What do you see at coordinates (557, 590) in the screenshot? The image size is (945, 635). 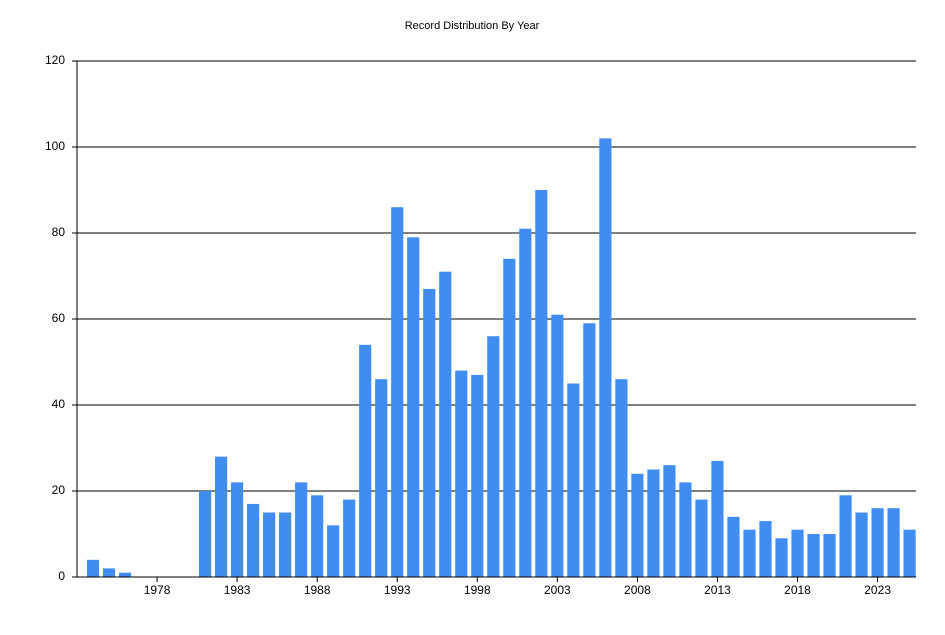 I see `x-tick-label: 2003` at bounding box center [557, 590].